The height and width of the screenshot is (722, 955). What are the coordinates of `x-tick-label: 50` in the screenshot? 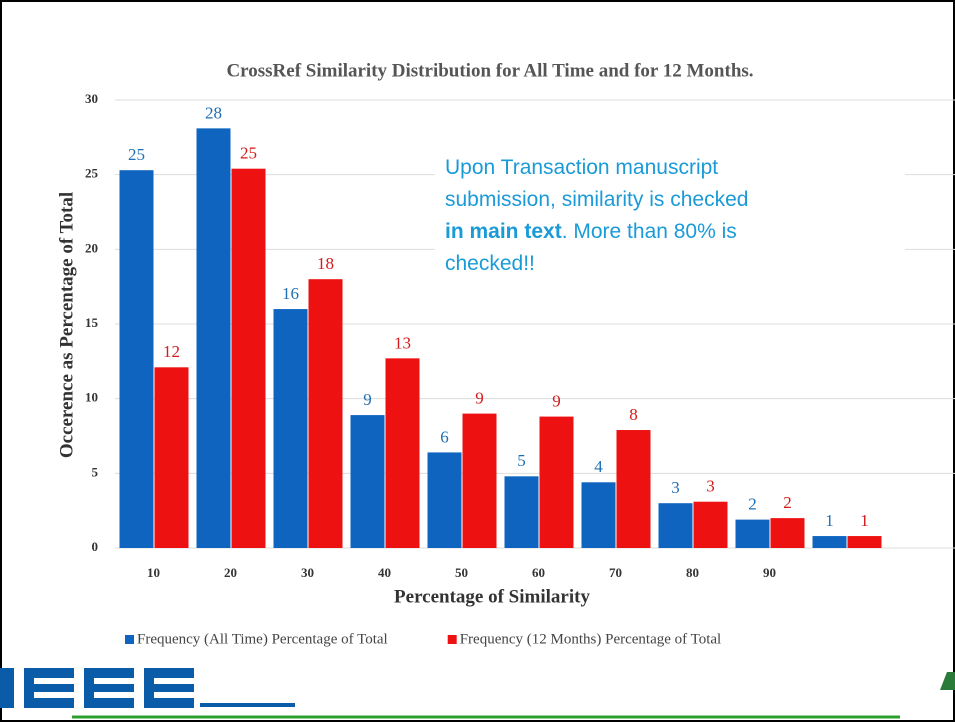 It's located at (461, 572).